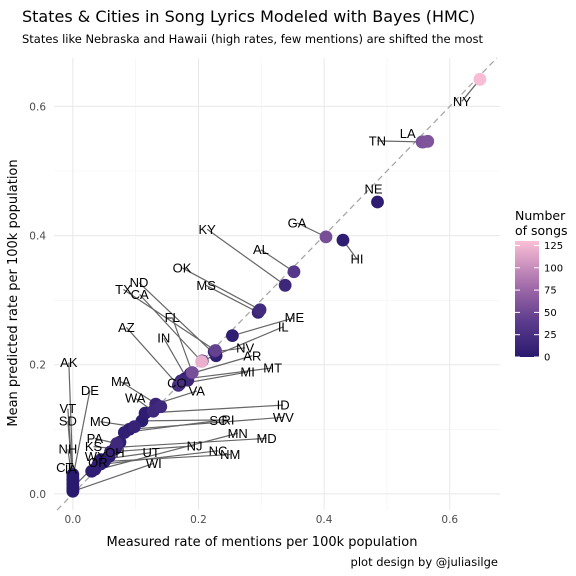 The height and width of the screenshot is (576, 576). I want to click on state-label-id: ID, so click(283, 405).